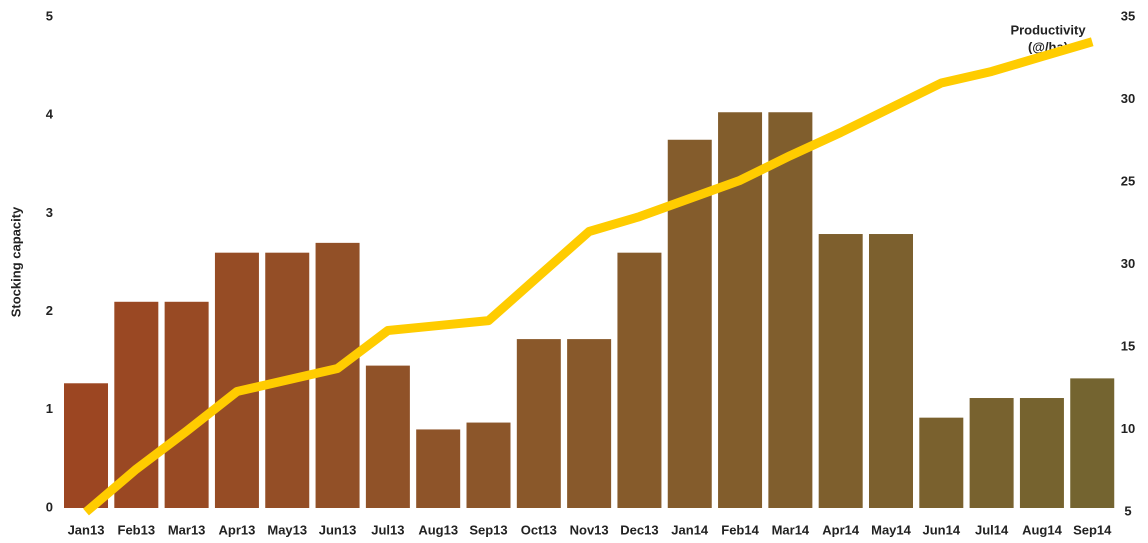 The height and width of the screenshot is (543, 1148). Describe the element at coordinates (639, 529) in the screenshot. I see `x-tick-label: Dec13` at that location.